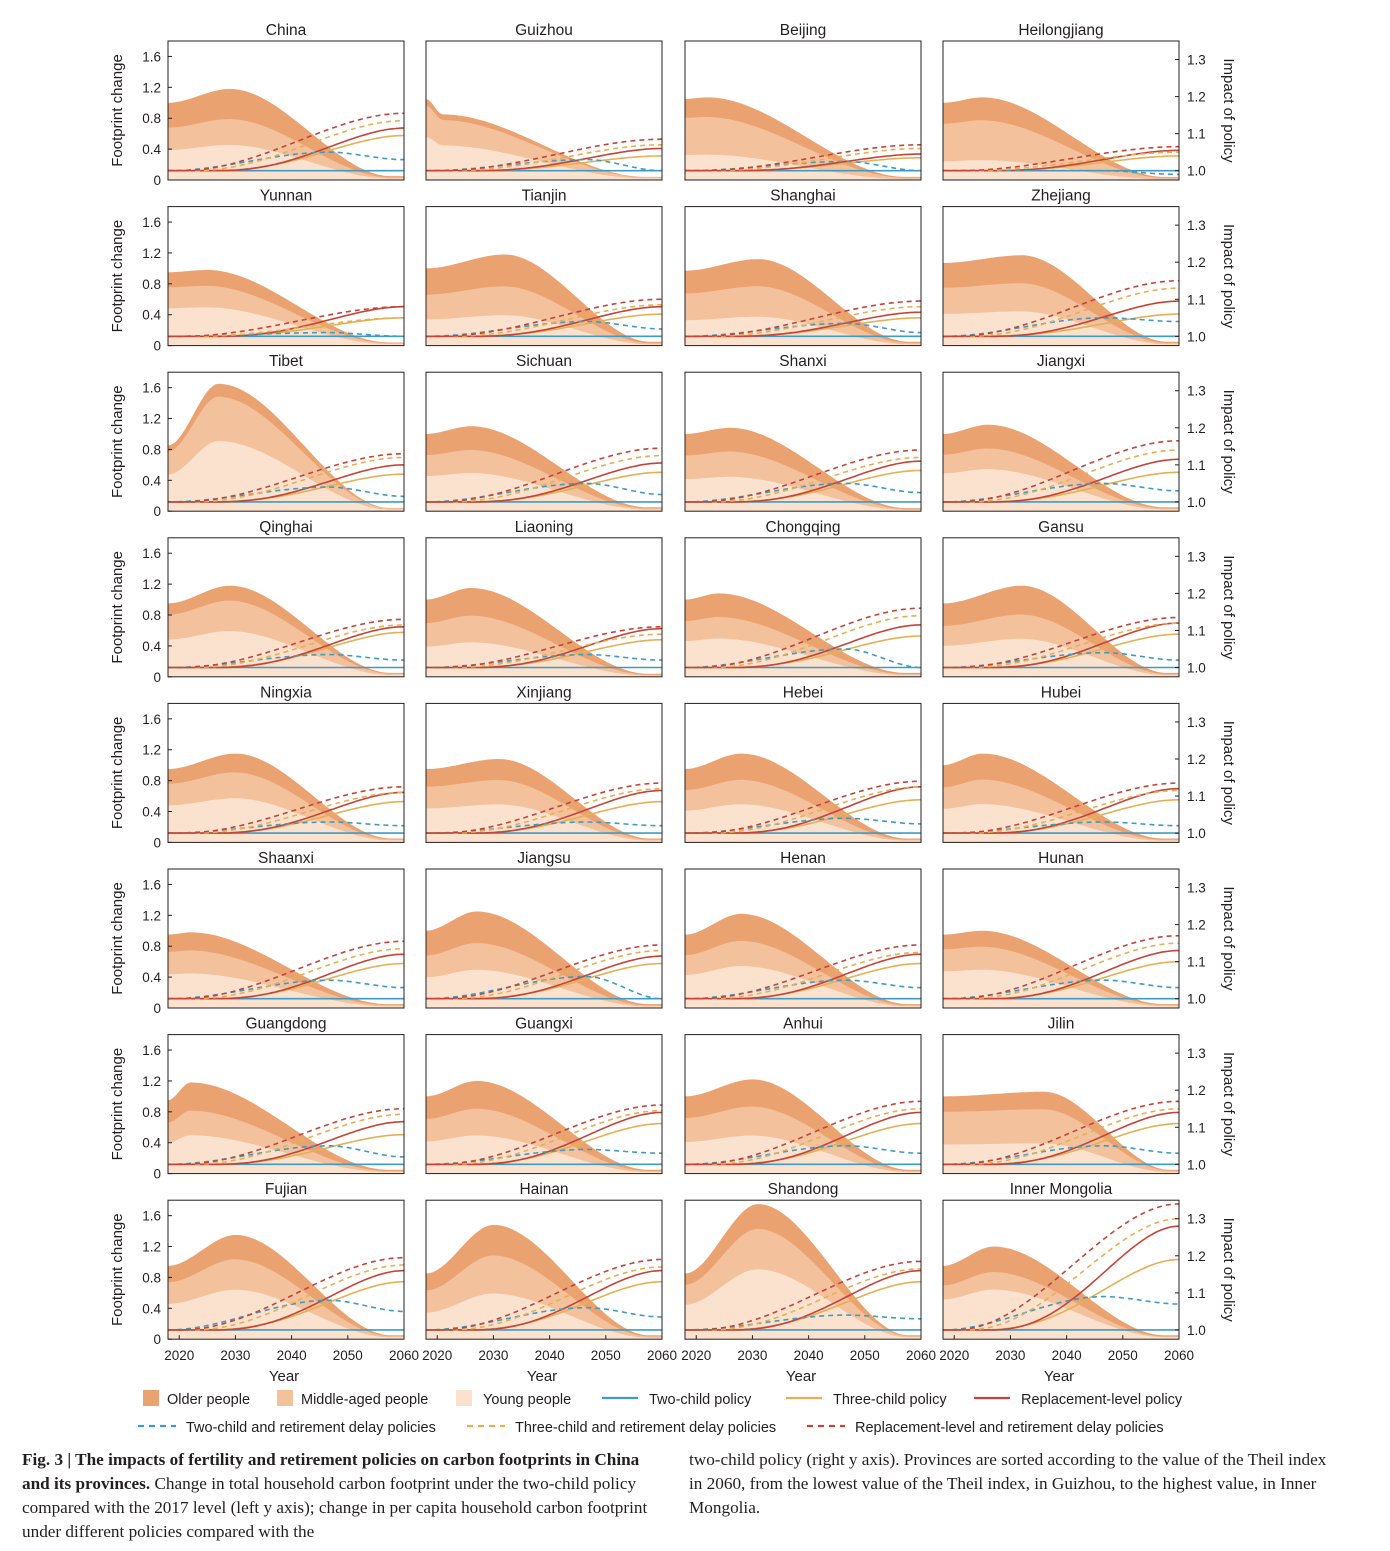 The width and height of the screenshot is (1390, 1551). Describe the element at coordinates (257, 767) in the screenshot. I see `chart-panel: Ningxia 1.6 1.2 0.8 0.4 0 Footprint change` at that location.